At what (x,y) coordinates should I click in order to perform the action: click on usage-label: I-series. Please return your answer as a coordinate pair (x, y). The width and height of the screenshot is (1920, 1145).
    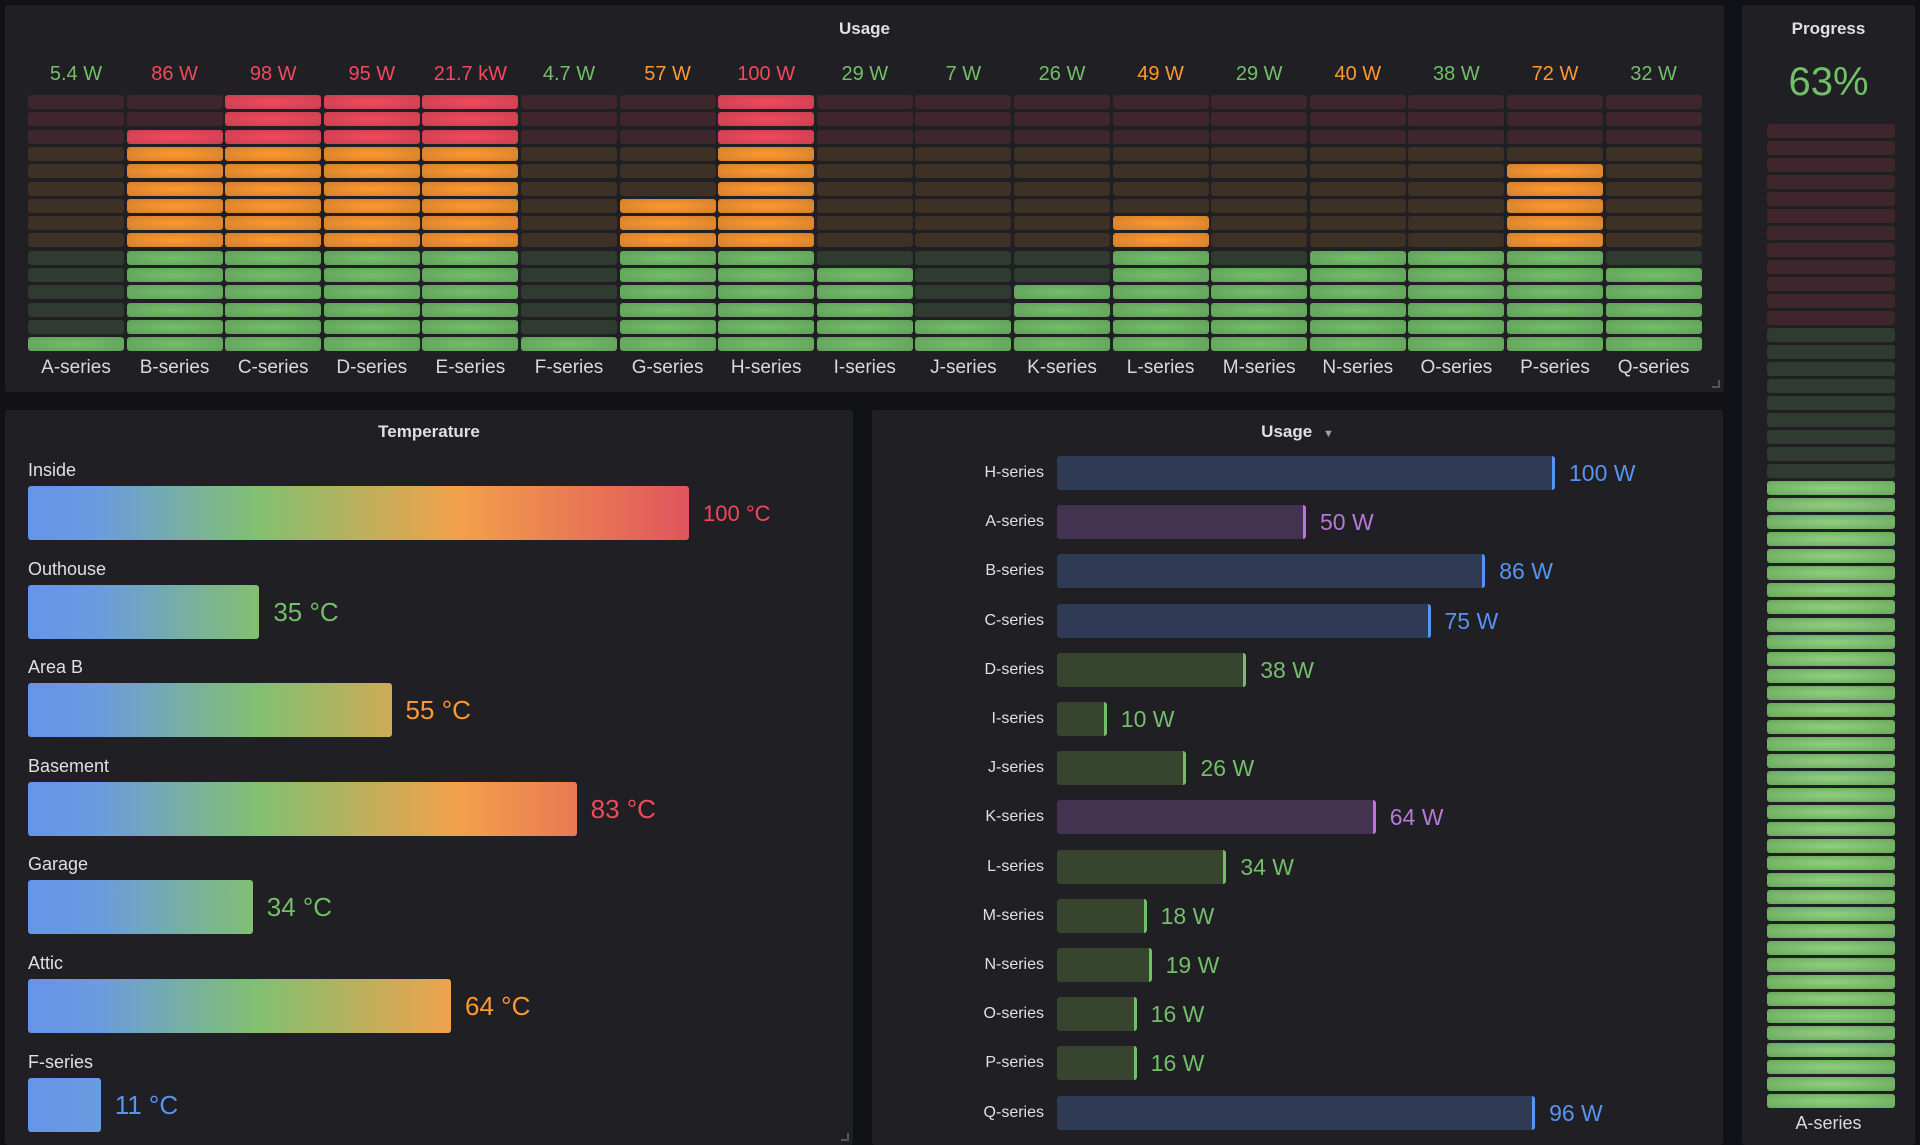
    Looking at the image, I should click on (1017, 718).